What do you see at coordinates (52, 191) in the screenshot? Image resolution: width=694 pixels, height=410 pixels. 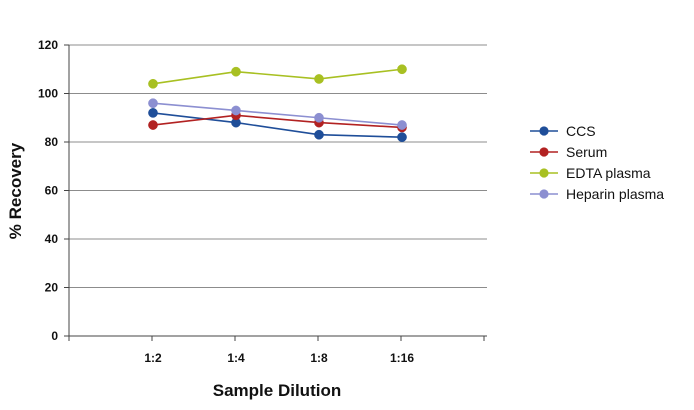 I see `y-tick-label: 60` at bounding box center [52, 191].